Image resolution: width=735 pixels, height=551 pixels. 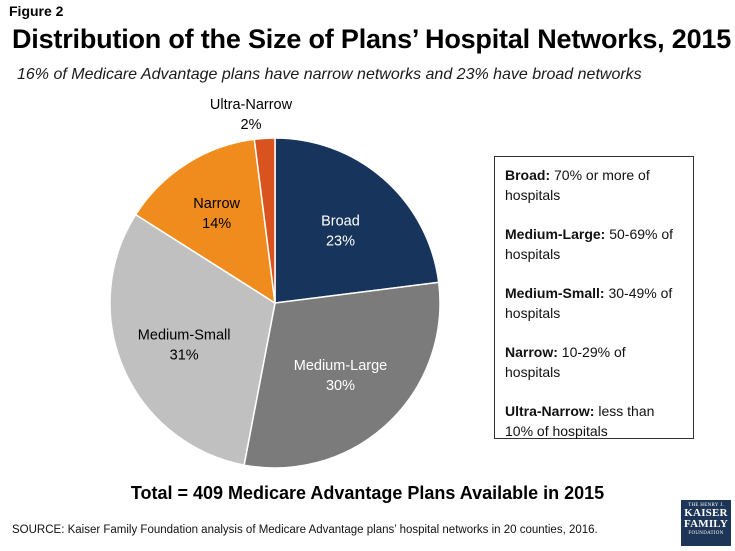 I want to click on slice-label-category: Ultra-Narrow, so click(x=251, y=105).